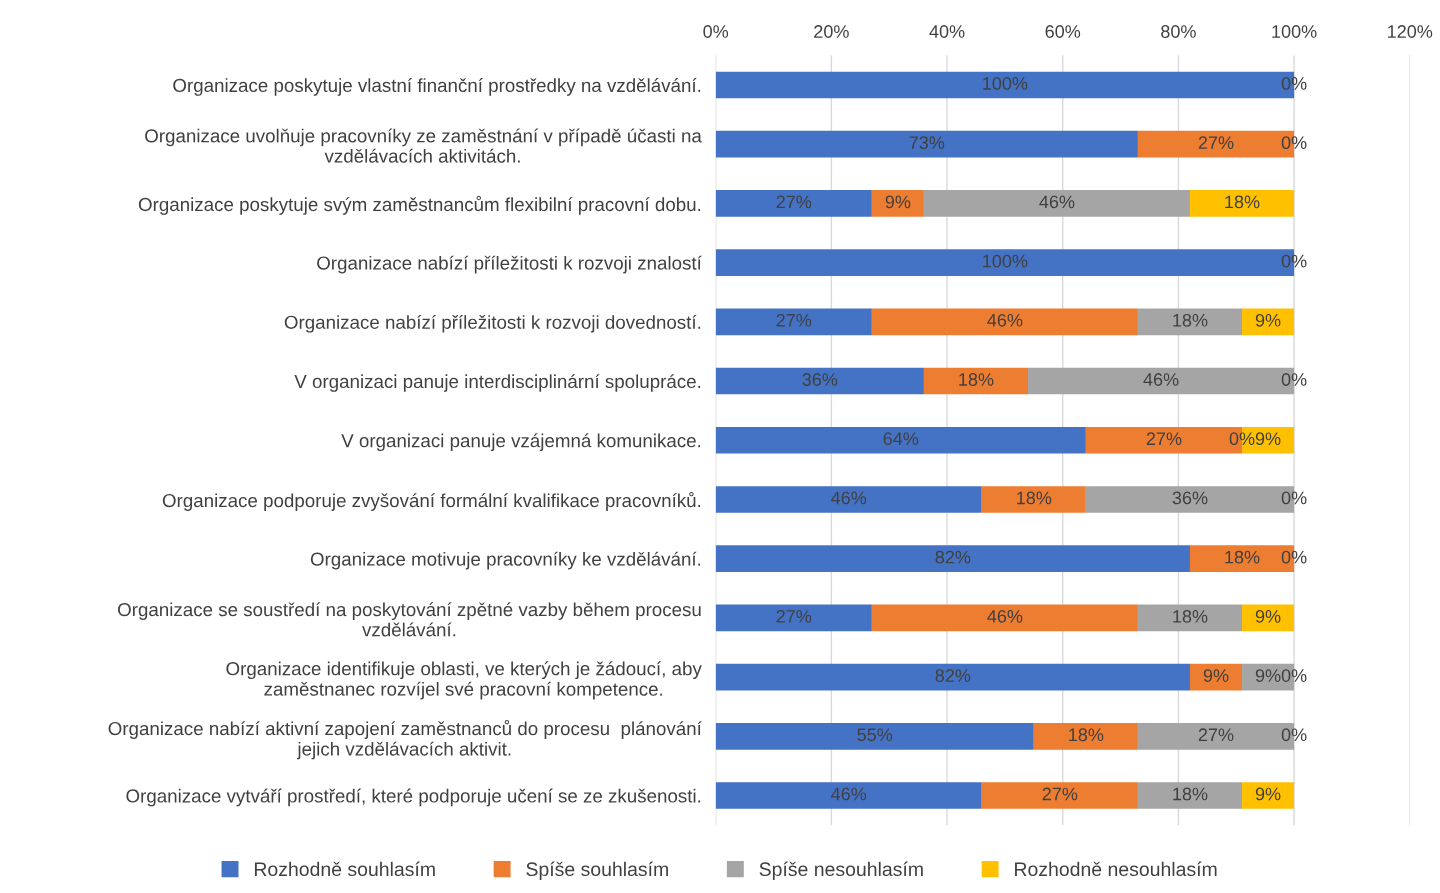 The image size is (1440, 893). I want to click on x-tick-label: 60%, so click(1063, 31).